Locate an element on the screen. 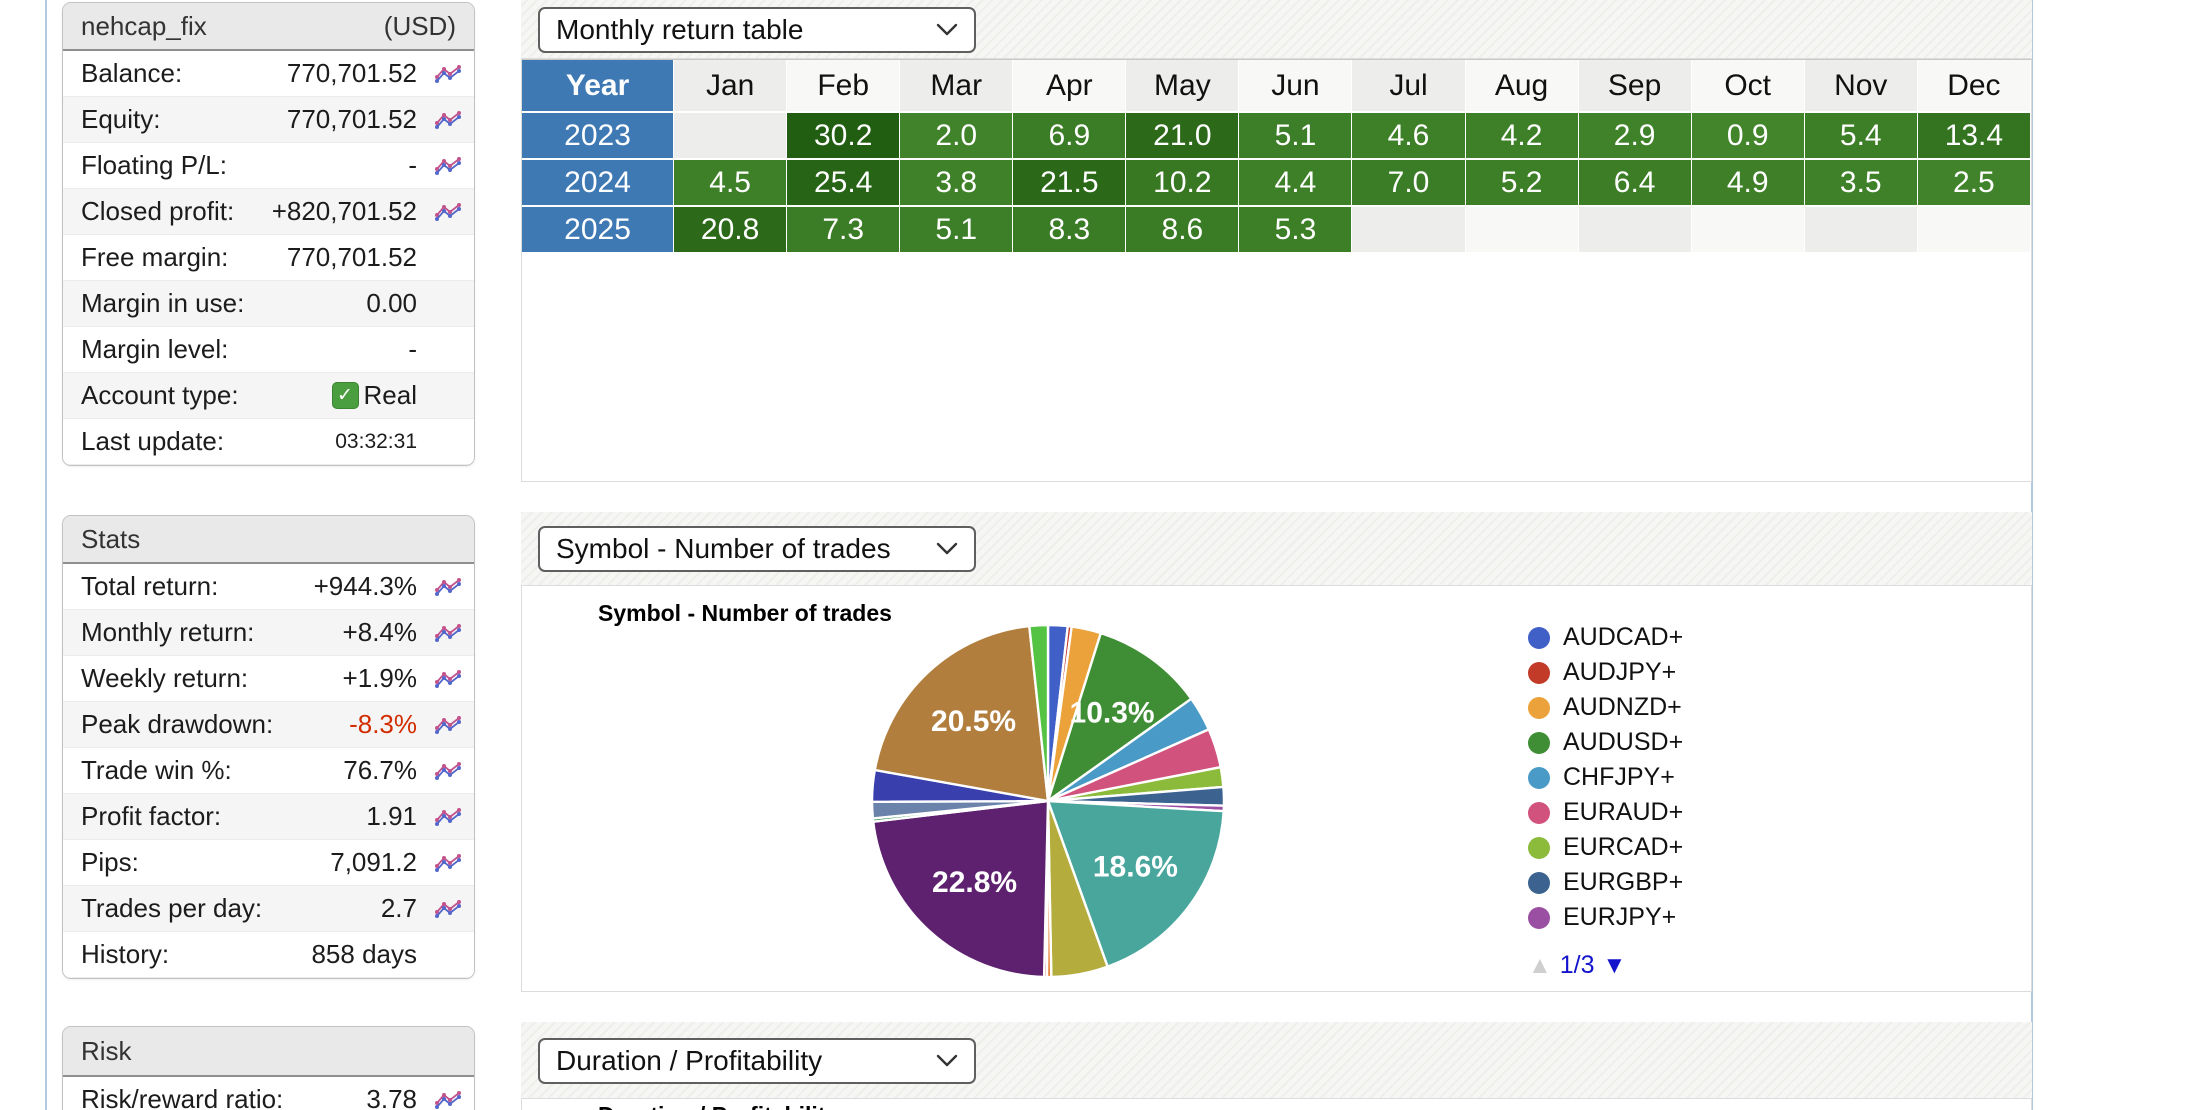 The height and width of the screenshot is (1110, 2204). pie-slice-label: 10.3% is located at coordinates (1112, 713).